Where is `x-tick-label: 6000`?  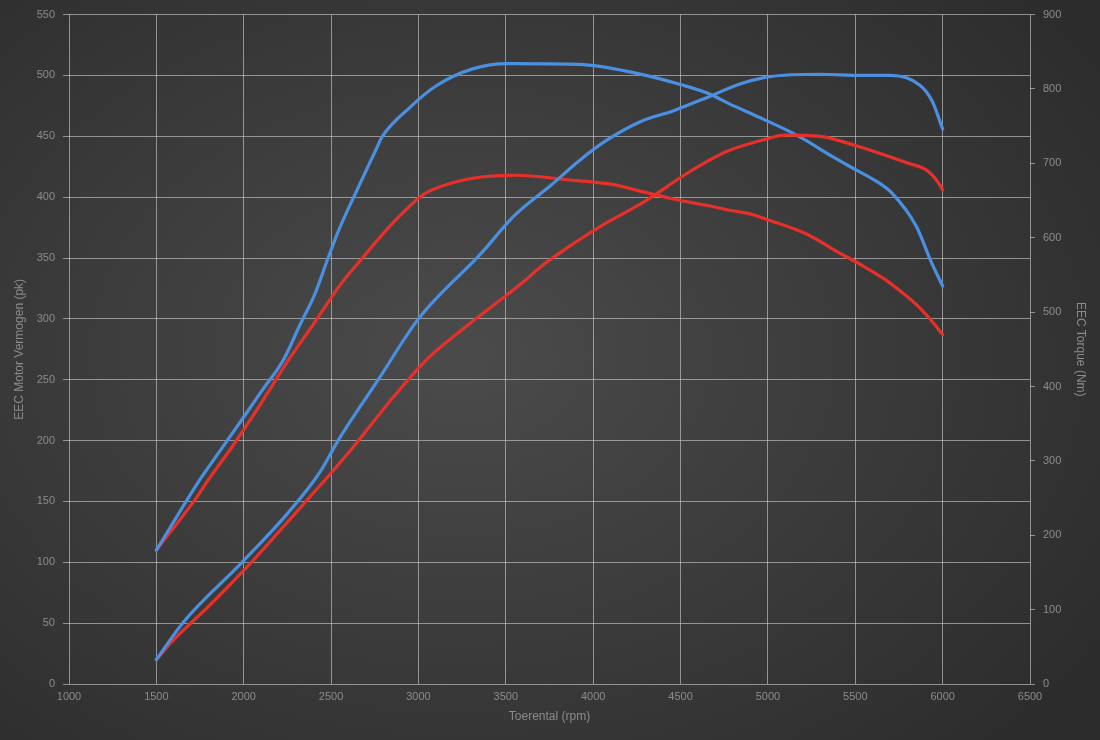 x-tick-label: 6000 is located at coordinates (942, 695).